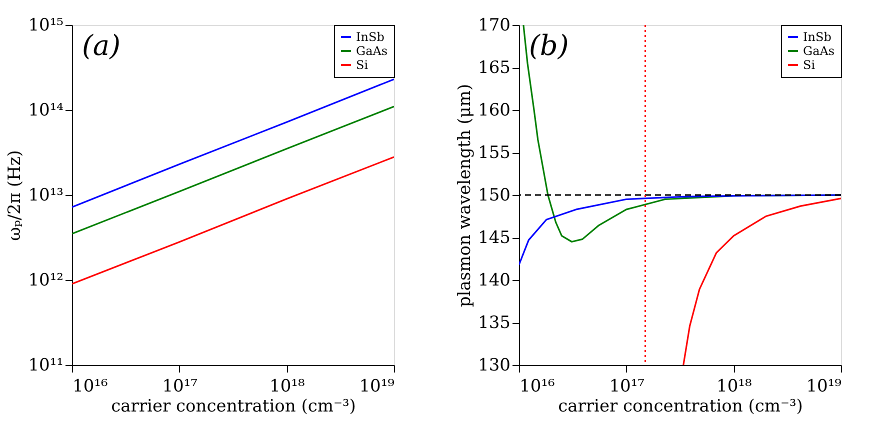 The width and height of the screenshot is (885, 421). I want to click on y-tick-label: 165, so click(494, 68).